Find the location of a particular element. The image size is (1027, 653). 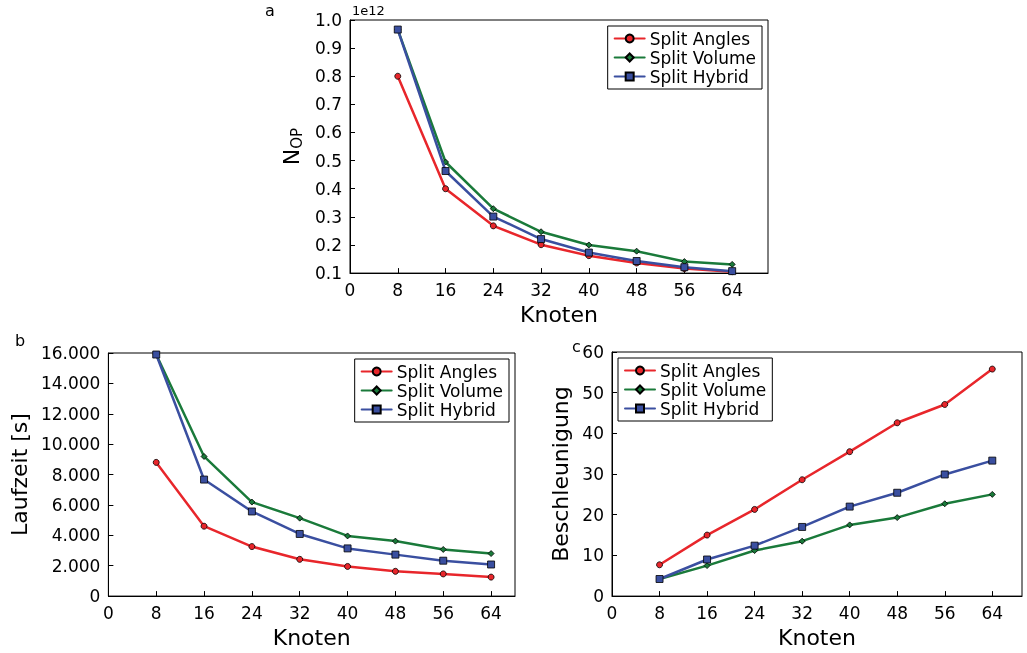

y-tick-label: 0.2 is located at coordinates (328, 244).